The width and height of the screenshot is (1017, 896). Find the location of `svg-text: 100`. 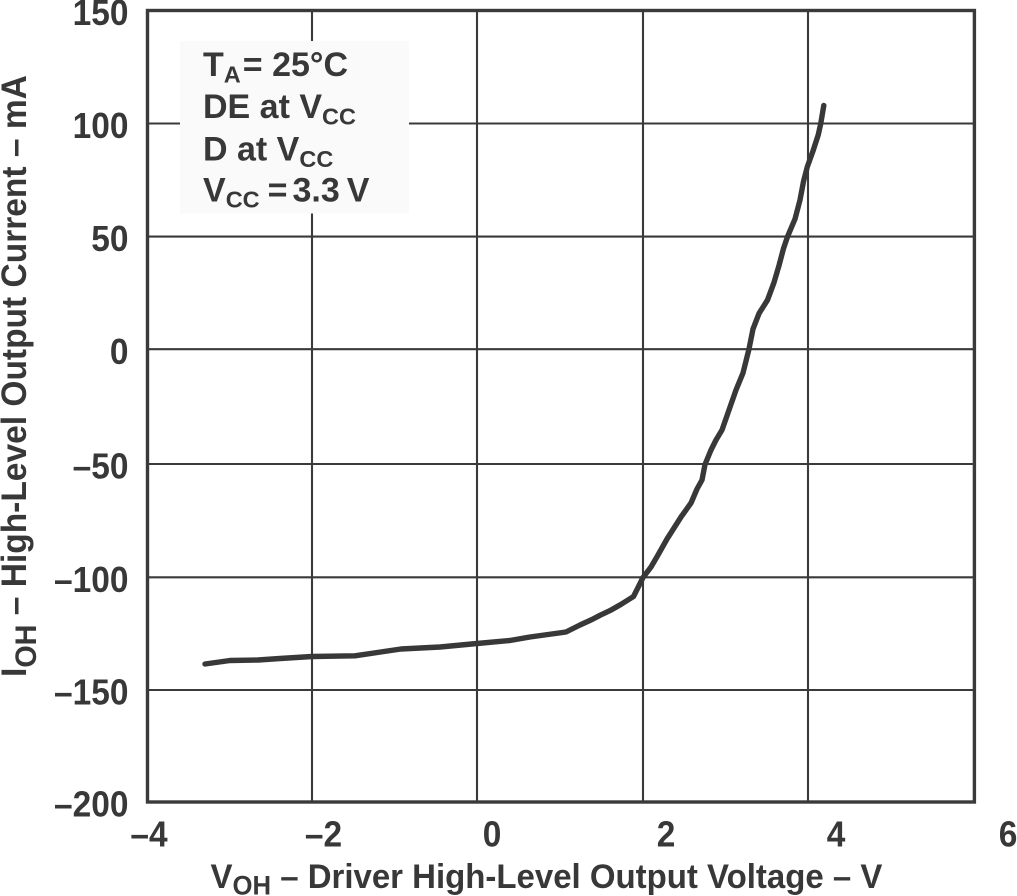

svg-text: 100 is located at coordinates (101, 126).